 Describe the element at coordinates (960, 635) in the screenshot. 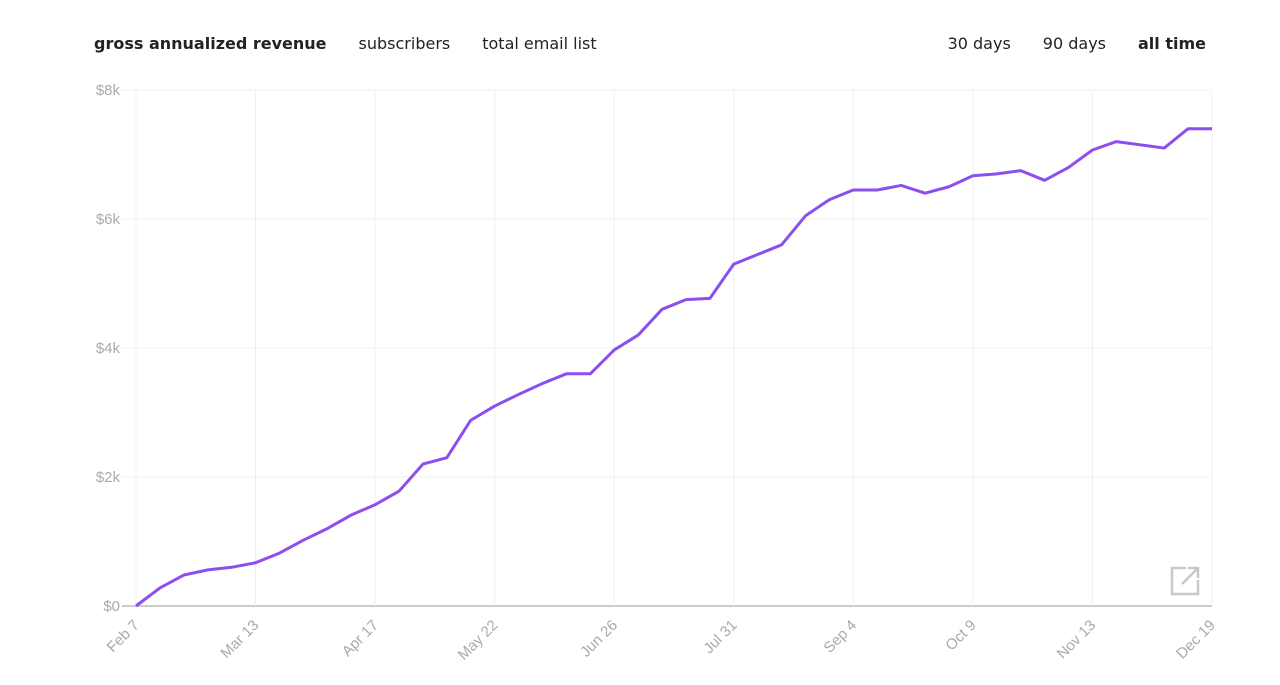

I see `x-tick-label: Oct 9` at that location.